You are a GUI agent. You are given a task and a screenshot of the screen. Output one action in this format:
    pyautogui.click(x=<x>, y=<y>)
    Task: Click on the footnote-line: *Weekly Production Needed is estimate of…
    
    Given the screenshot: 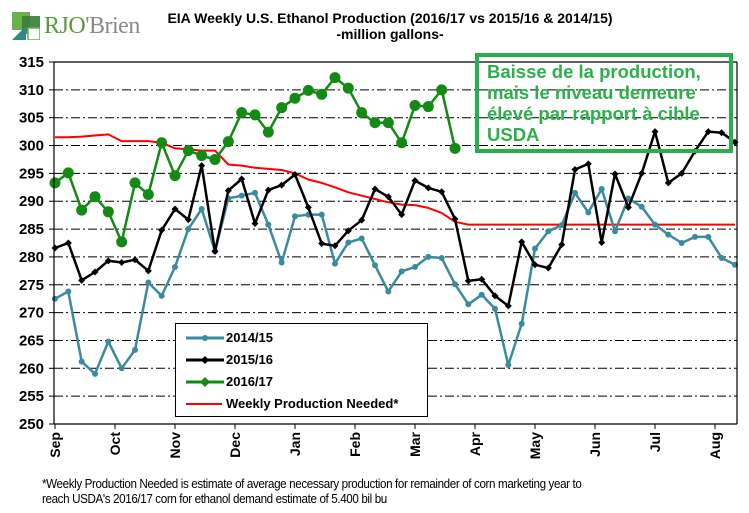 What is the action you would take?
    pyautogui.click(x=312, y=484)
    